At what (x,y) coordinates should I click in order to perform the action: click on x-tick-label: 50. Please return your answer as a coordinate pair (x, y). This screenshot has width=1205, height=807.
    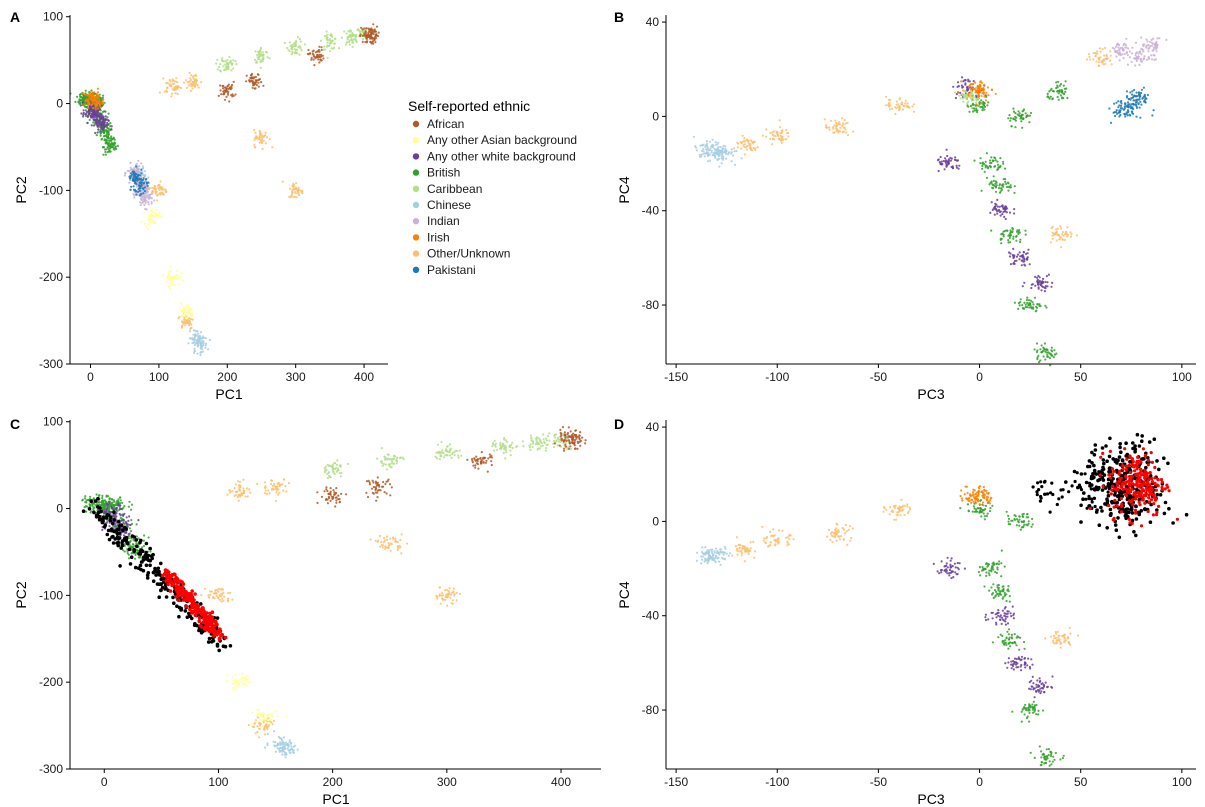
    Looking at the image, I should click on (1081, 377).